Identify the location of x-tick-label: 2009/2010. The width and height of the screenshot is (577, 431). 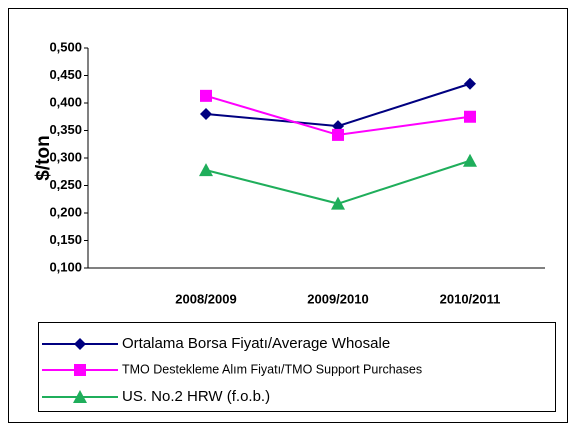
(337, 298).